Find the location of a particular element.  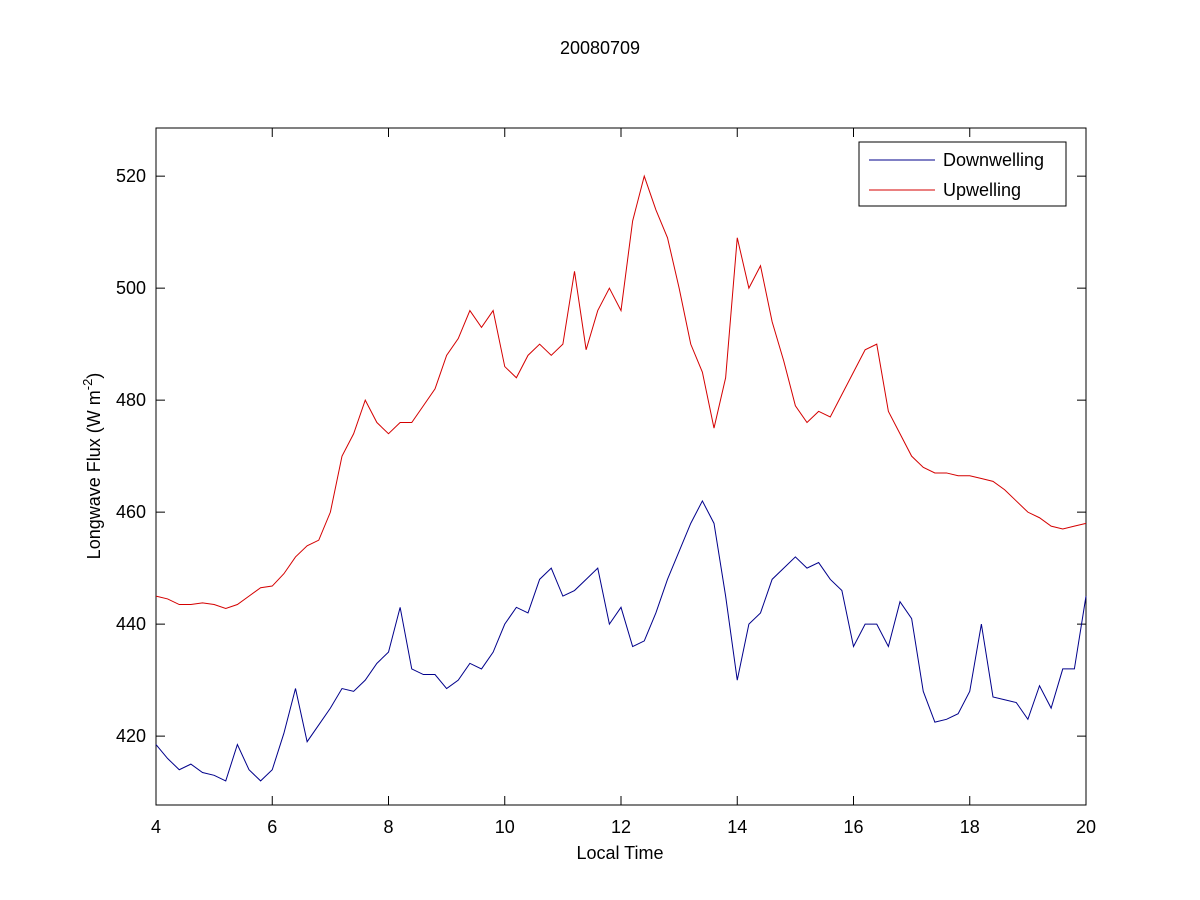

x-tick-label: 18 is located at coordinates (970, 827).